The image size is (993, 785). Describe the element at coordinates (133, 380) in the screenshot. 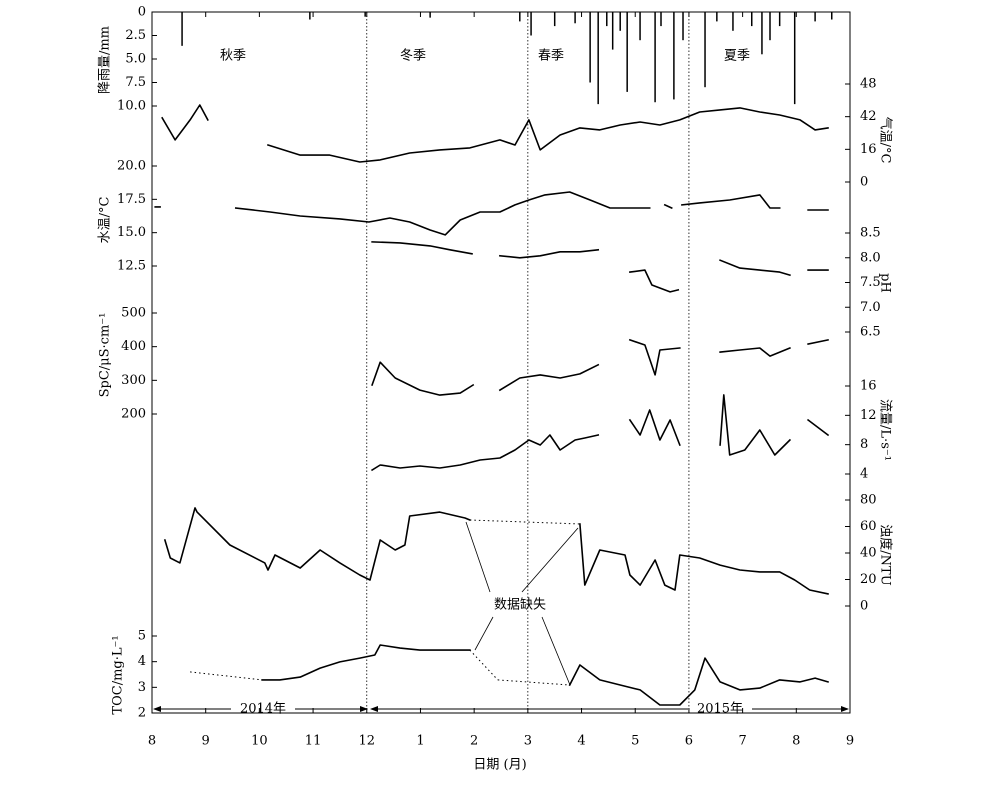

I see `y-tick-label: 300` at that location.